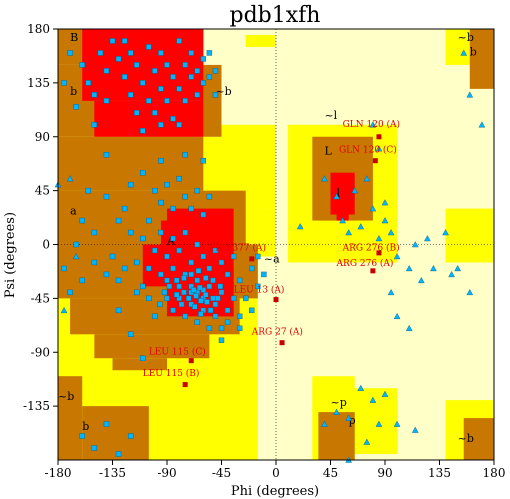 The width and height of the screenshot is (510, 499). I want to click on generous-region, so click(260, 40).